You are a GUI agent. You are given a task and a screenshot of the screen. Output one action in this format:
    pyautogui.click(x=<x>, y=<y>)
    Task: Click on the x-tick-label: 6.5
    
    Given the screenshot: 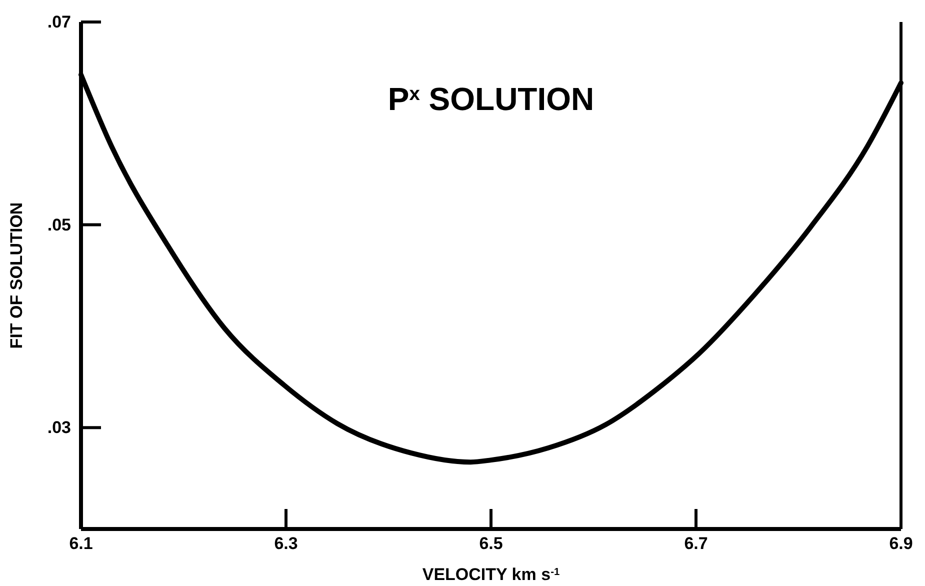 What is the action you would take?
    pyautogui.click(x=491, y=544)
    